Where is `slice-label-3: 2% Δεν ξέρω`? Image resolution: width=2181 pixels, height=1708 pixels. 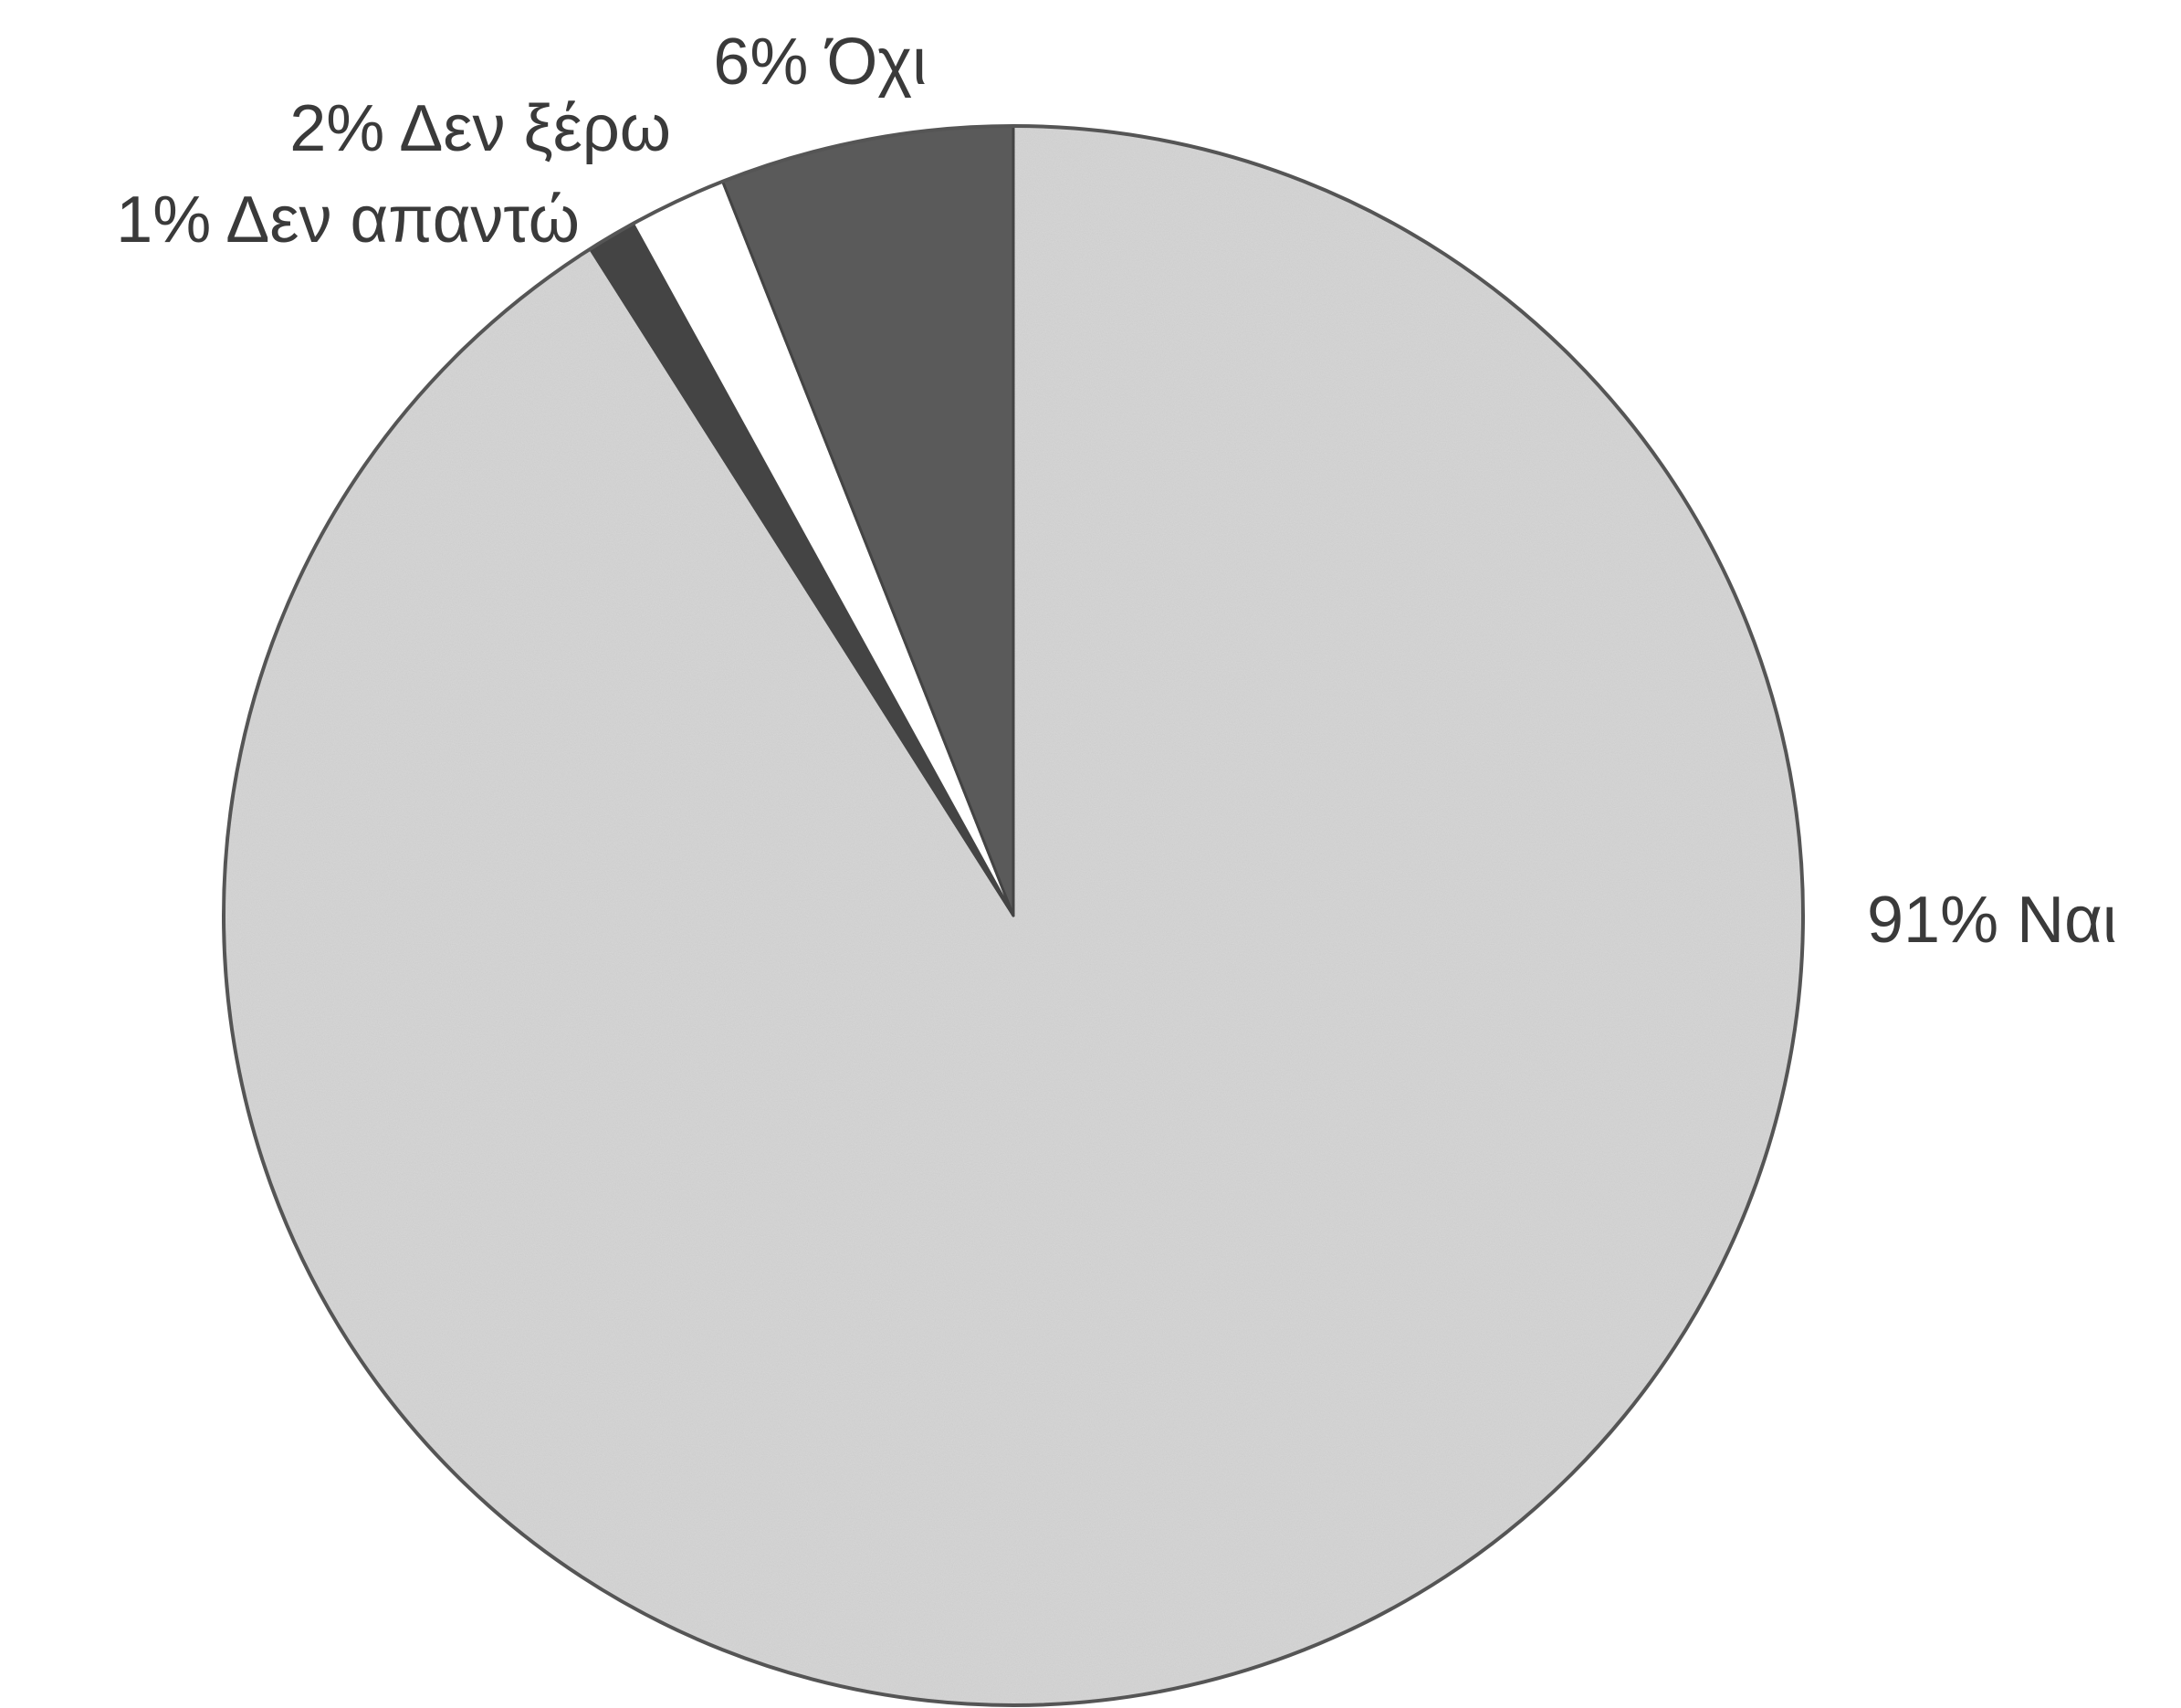
slice-label-3: 2% Δεν ξέρω is located at coordinates (480, 128).